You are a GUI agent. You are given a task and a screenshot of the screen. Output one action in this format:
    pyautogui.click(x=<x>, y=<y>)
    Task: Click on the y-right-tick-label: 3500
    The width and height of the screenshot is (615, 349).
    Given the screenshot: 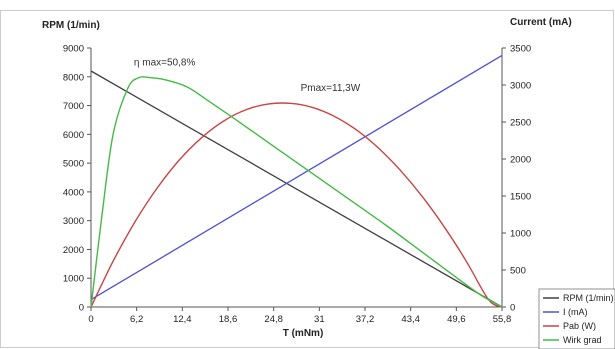 What is the action you would take?
    pyautogui.click(x=520, y=49)
    